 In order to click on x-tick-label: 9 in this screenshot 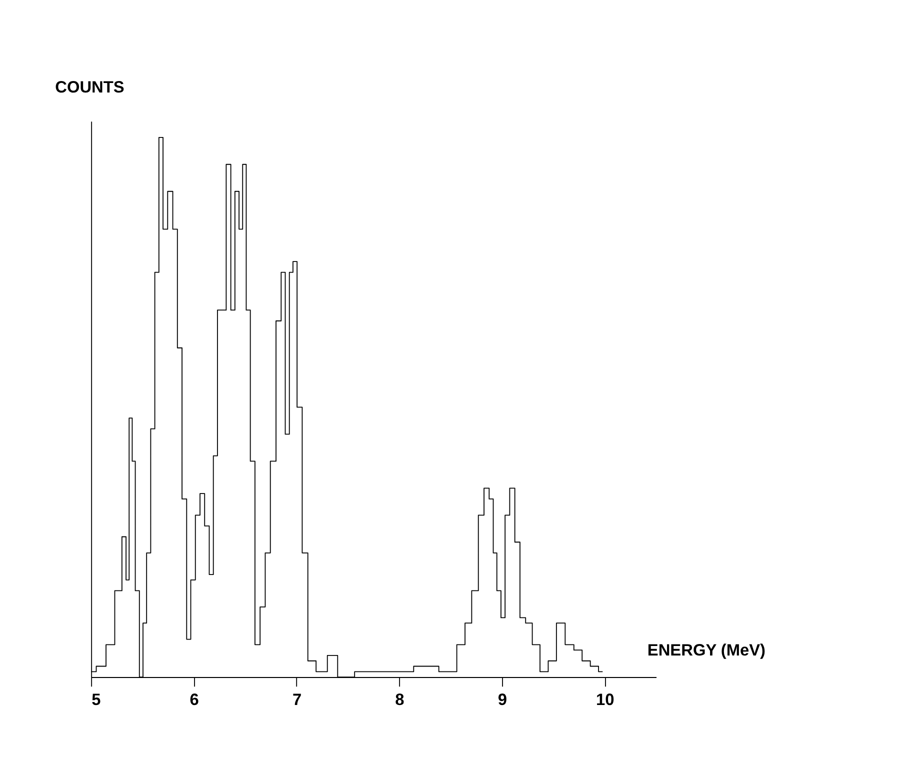, I will do `click(503, 699)`.